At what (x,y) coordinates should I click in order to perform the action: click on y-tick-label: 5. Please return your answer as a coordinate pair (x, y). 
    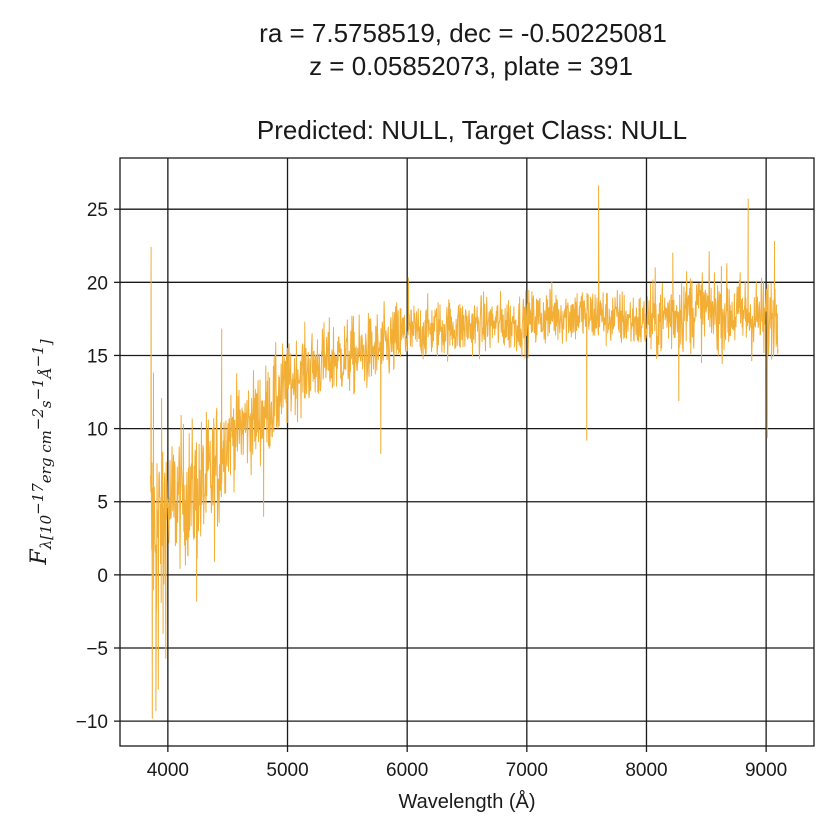
    Looking at the image, I should click on (102, 503).